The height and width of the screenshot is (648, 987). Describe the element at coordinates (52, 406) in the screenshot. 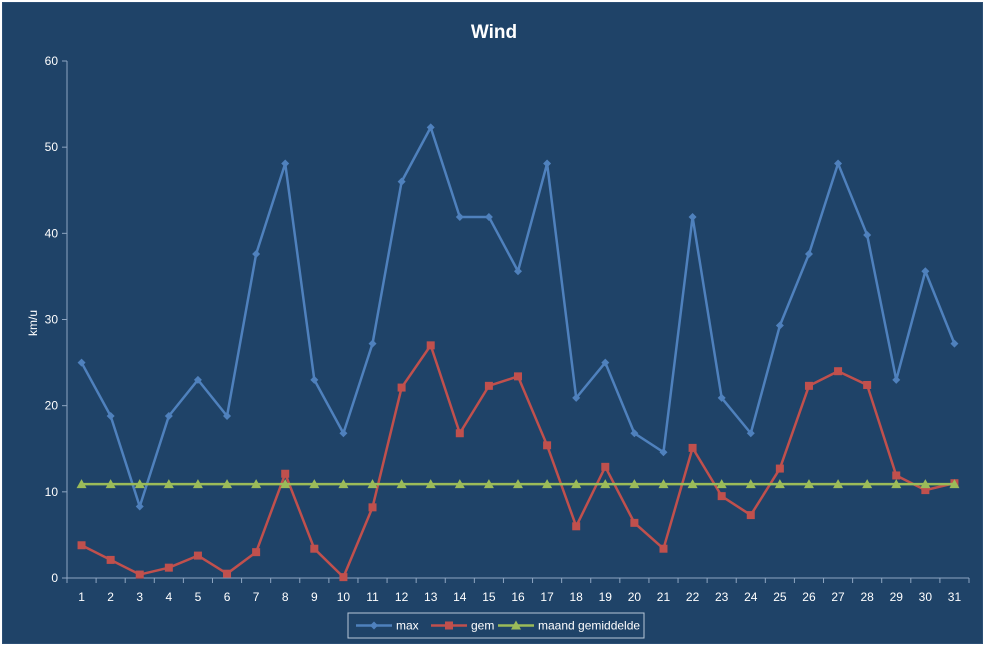

I see `y-tick-label: 20` at that location.